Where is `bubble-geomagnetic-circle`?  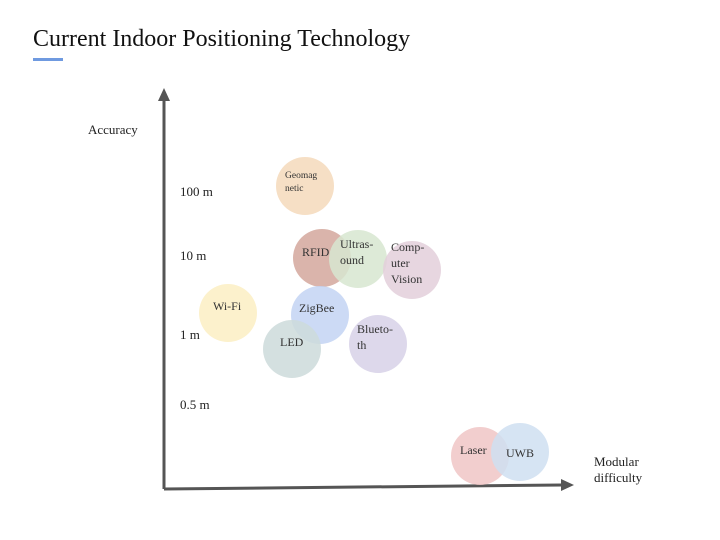 bubble-geomagnetic-circle is located at coordinates (305, 186).